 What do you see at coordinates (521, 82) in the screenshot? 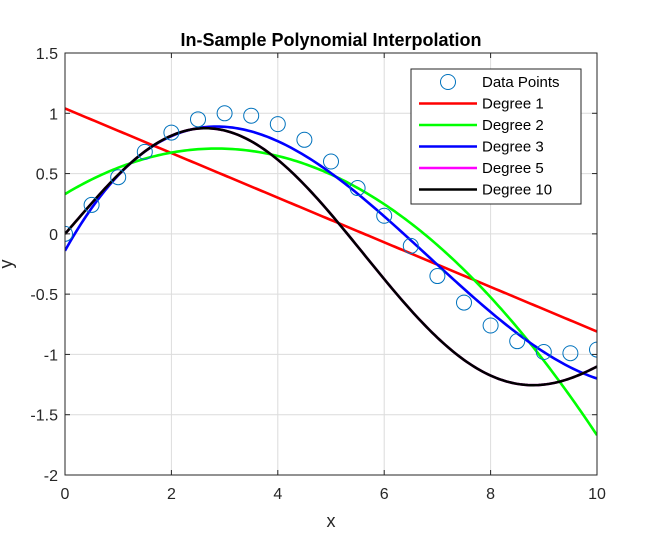
I see `legend-label-data-points: Data Points` at bounding box center [521, 82].